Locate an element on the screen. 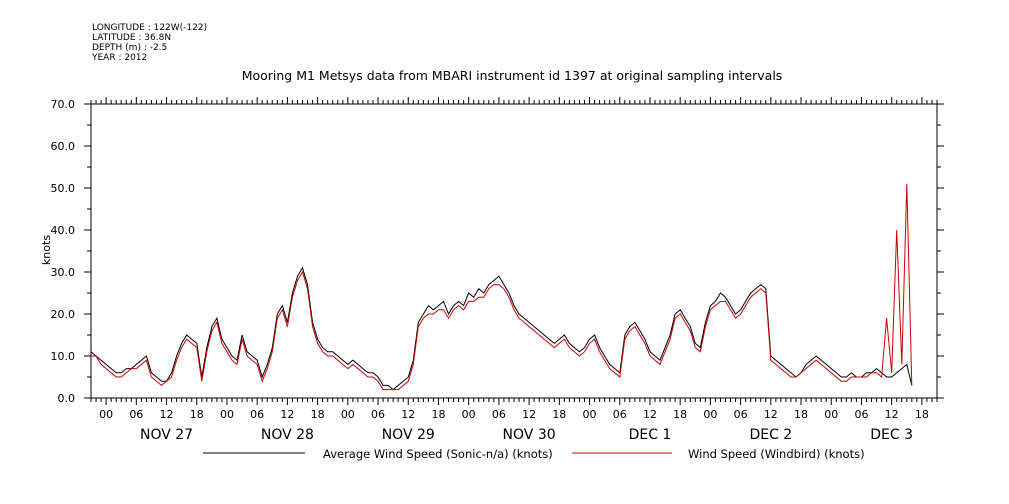  day-label: NOV 30 is located at coordinates (529, 435).